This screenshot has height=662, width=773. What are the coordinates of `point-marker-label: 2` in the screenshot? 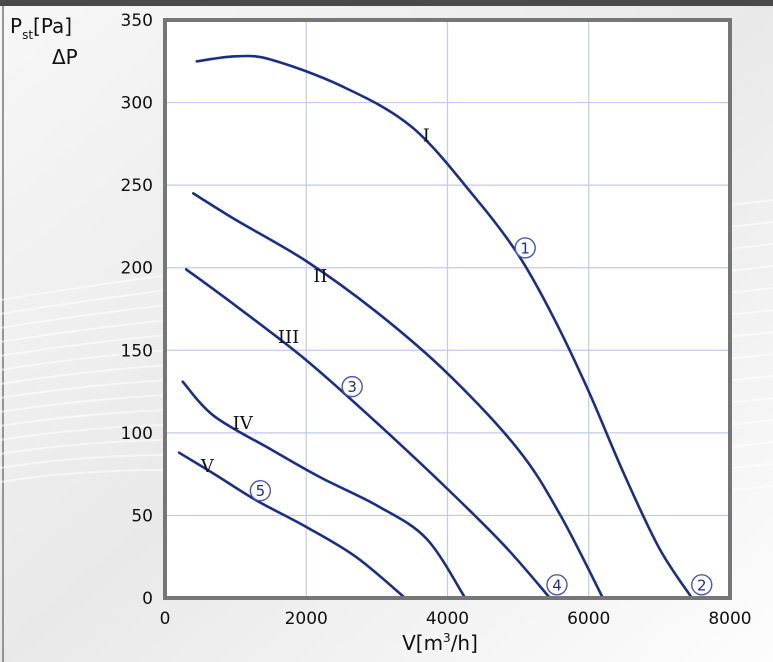 It's located at (702, 585).